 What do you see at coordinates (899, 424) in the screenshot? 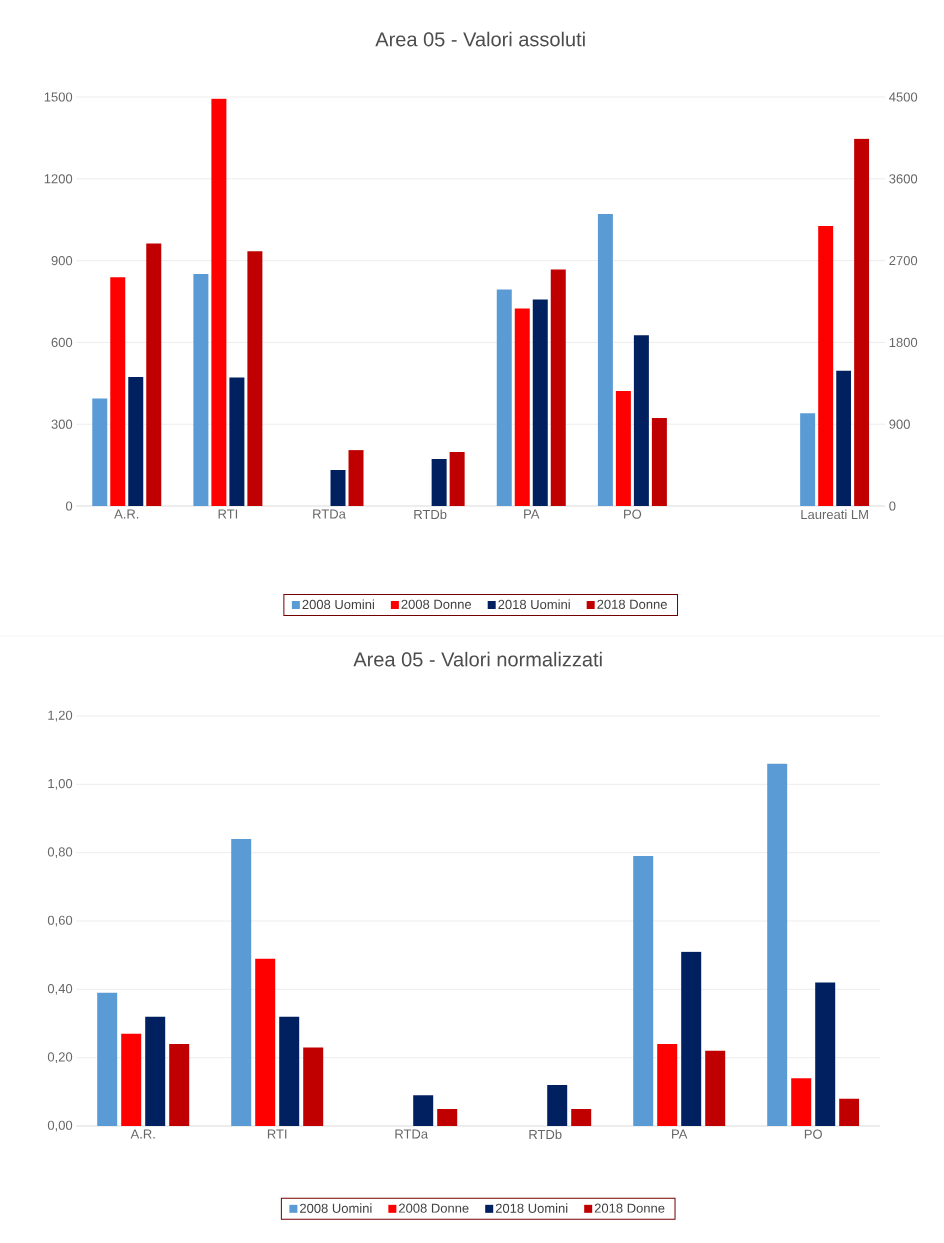
I see `y2-tick-label: 900` at bounding box center [899, 424].